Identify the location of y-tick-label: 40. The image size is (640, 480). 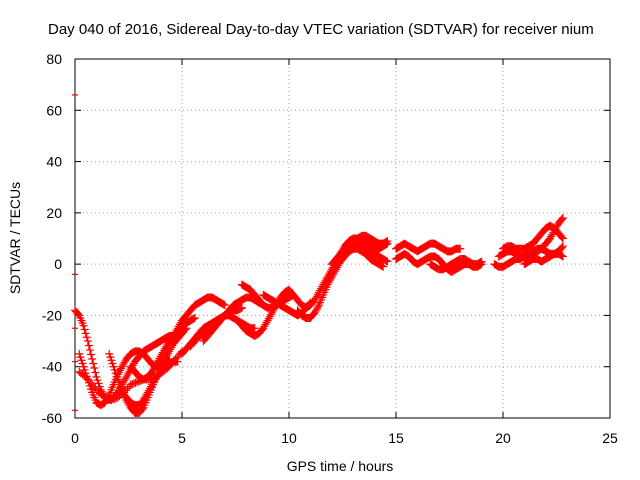
(54, 162).